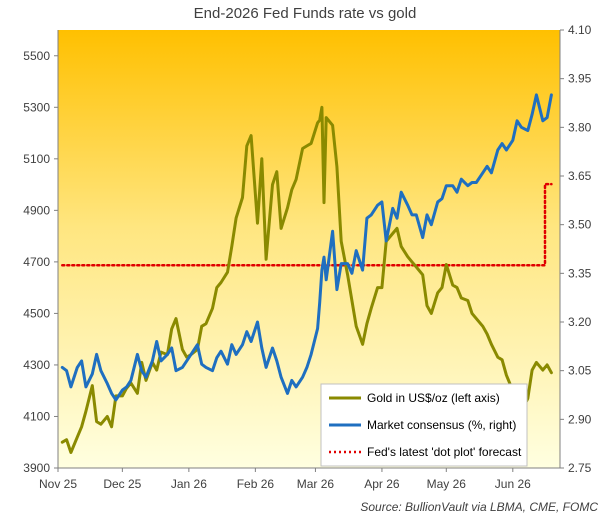 This screenshot has width=610, height=525. I want to click on left-tick-label: 4900, so click(36, 210).